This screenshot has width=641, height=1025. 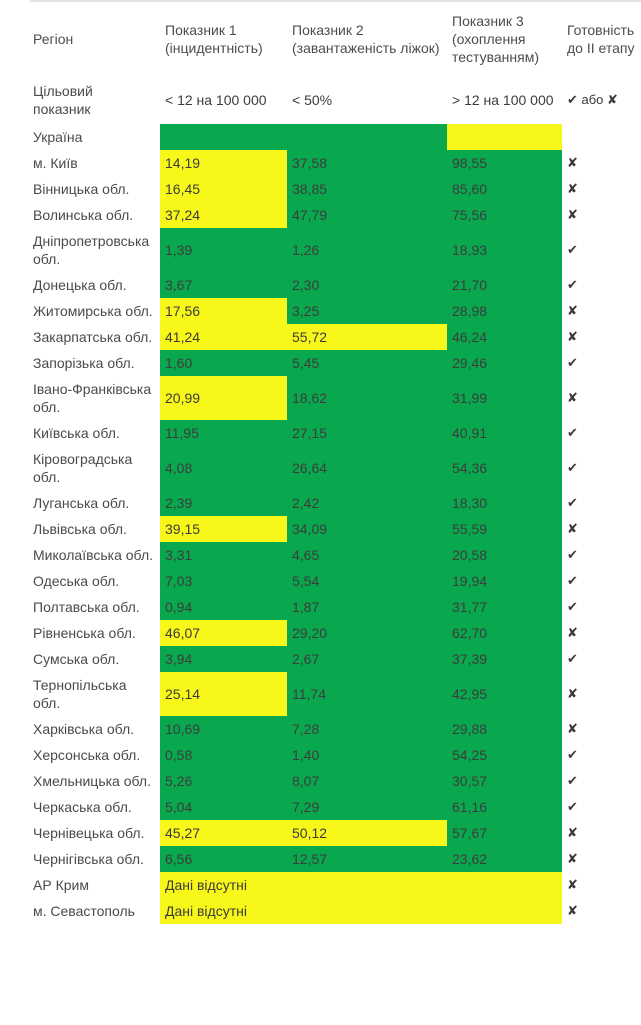 I want to click on indicator1-cell: 37,24, so click(x=223, y=215).